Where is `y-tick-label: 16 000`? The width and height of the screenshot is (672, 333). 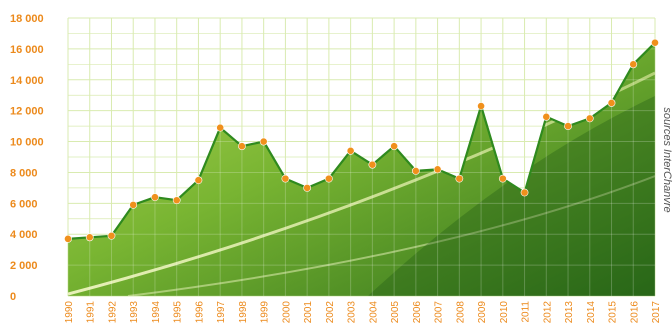 y-tick-label: 16 000 is located at coordinates (27, 50).